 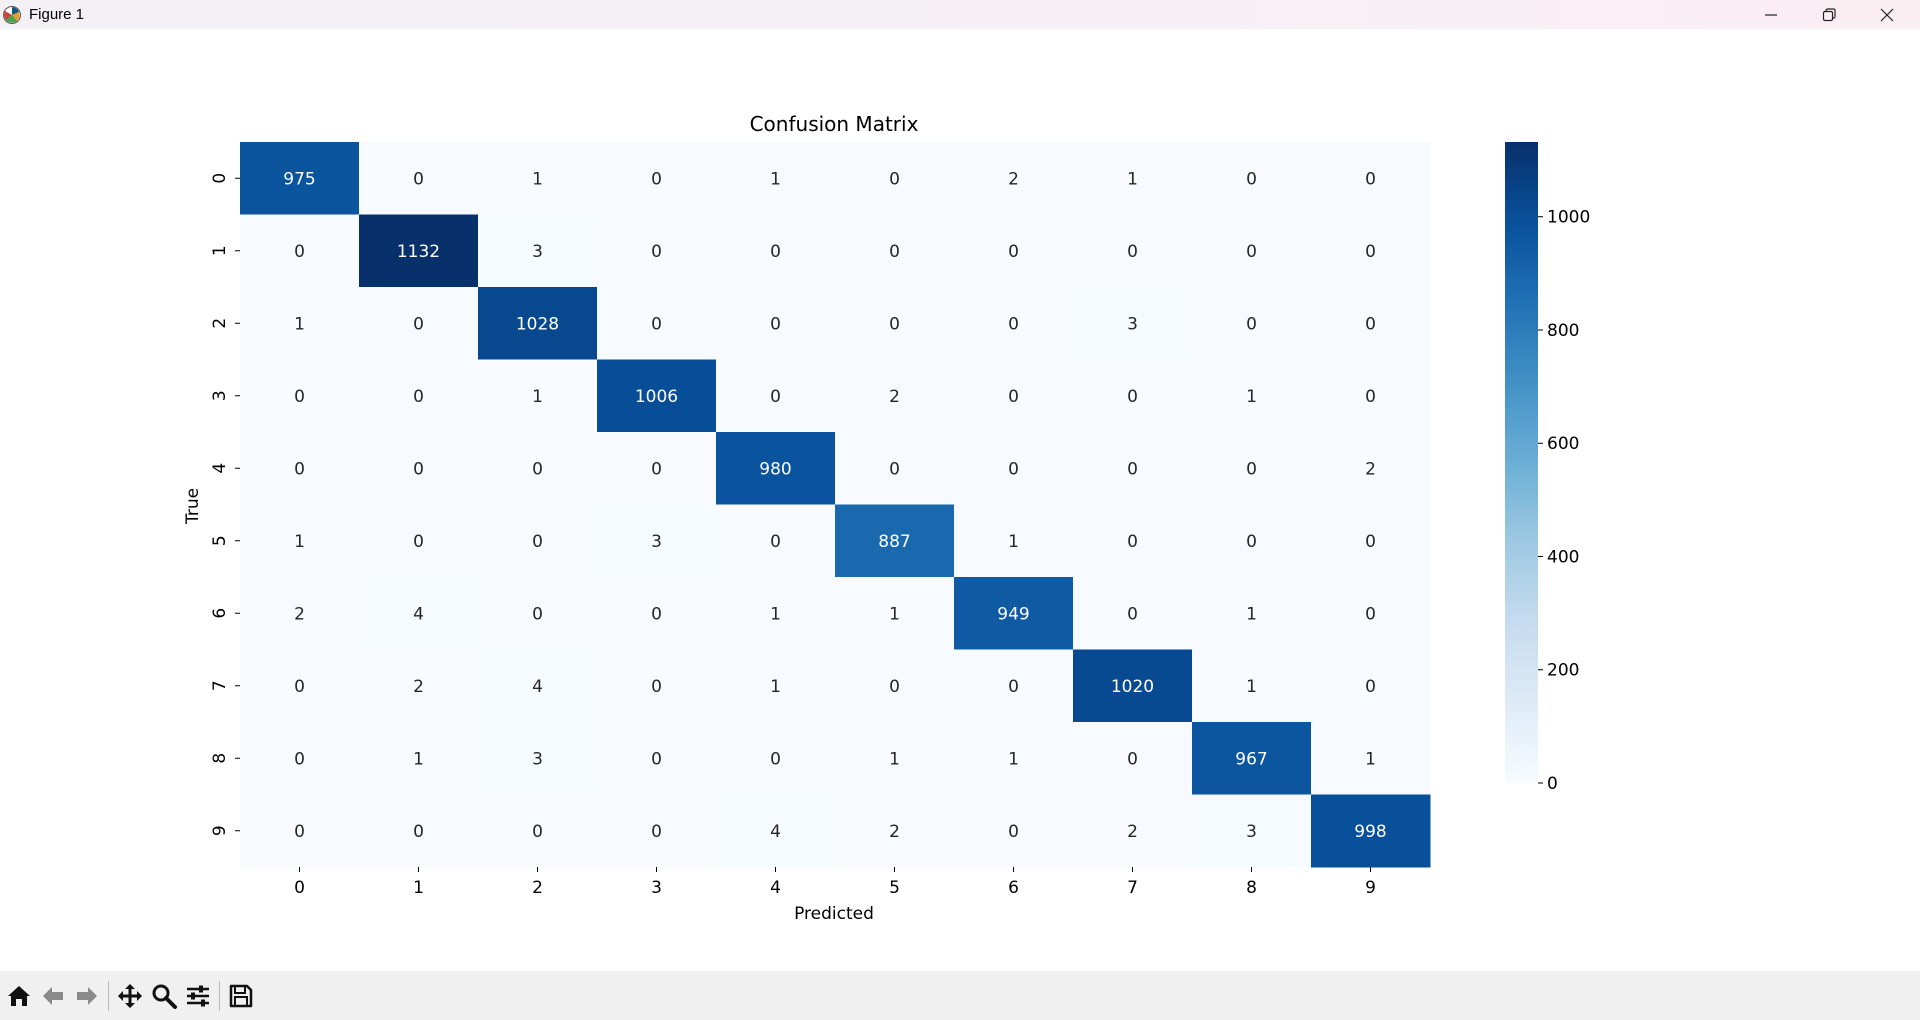 I want to click on back-button, so click(x=53, y=996).